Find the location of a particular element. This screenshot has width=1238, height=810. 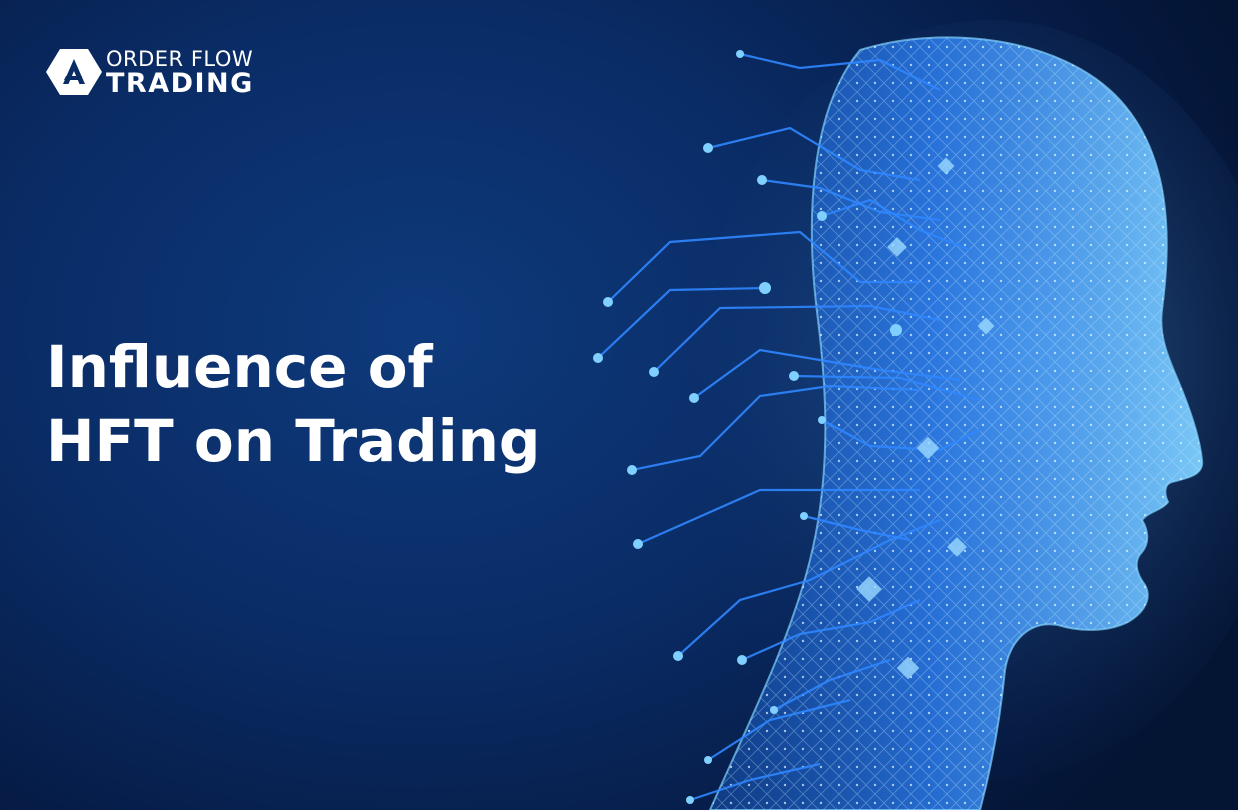

hexagon-a-logo-icon is located at coordinates (74, 72).